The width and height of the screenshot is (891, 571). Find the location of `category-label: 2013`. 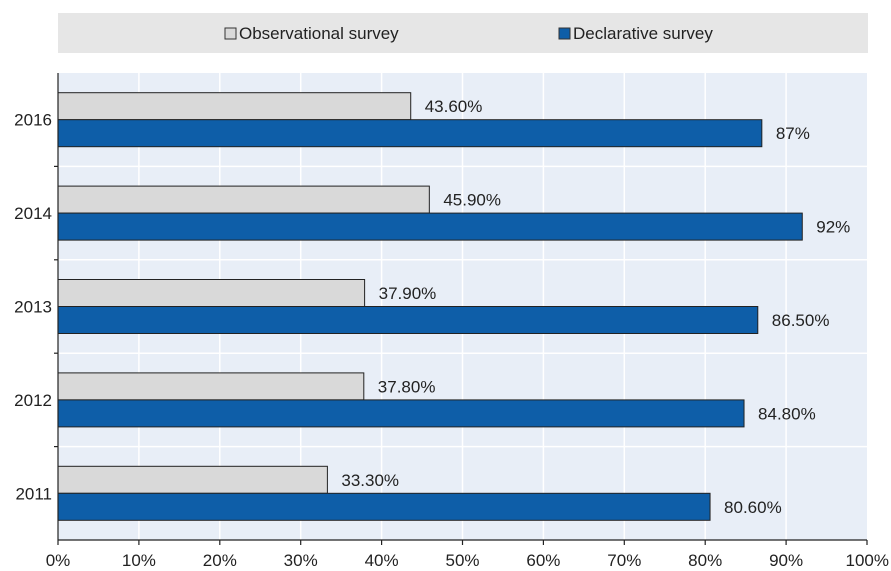

category-label: 2013 is located at coordinates (33, 307).